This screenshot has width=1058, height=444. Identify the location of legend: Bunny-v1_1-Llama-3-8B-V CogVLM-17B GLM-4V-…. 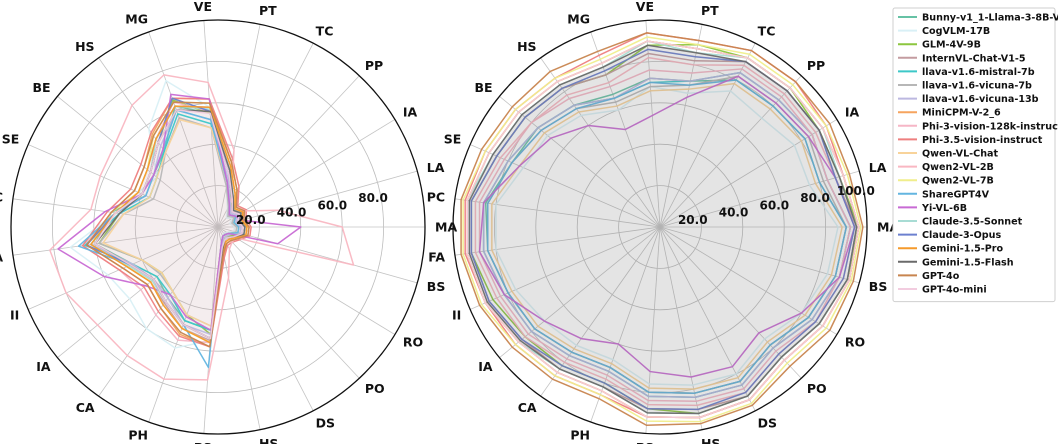
(975, 155).